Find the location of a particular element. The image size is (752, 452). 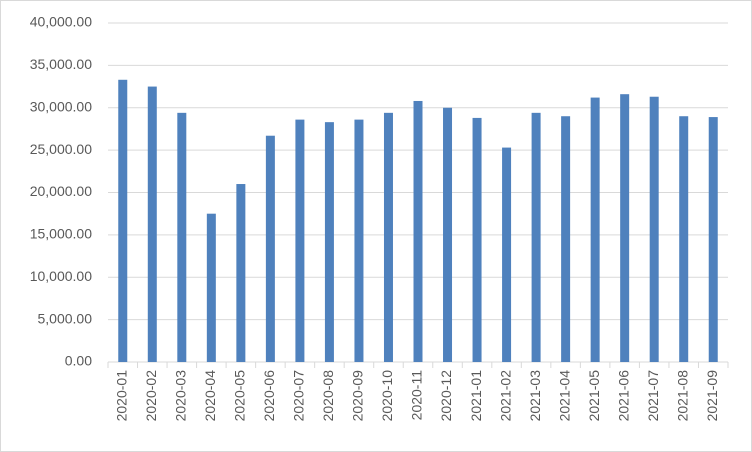

x-tick-label: 2020-11 is located at coordinates (417, 395).